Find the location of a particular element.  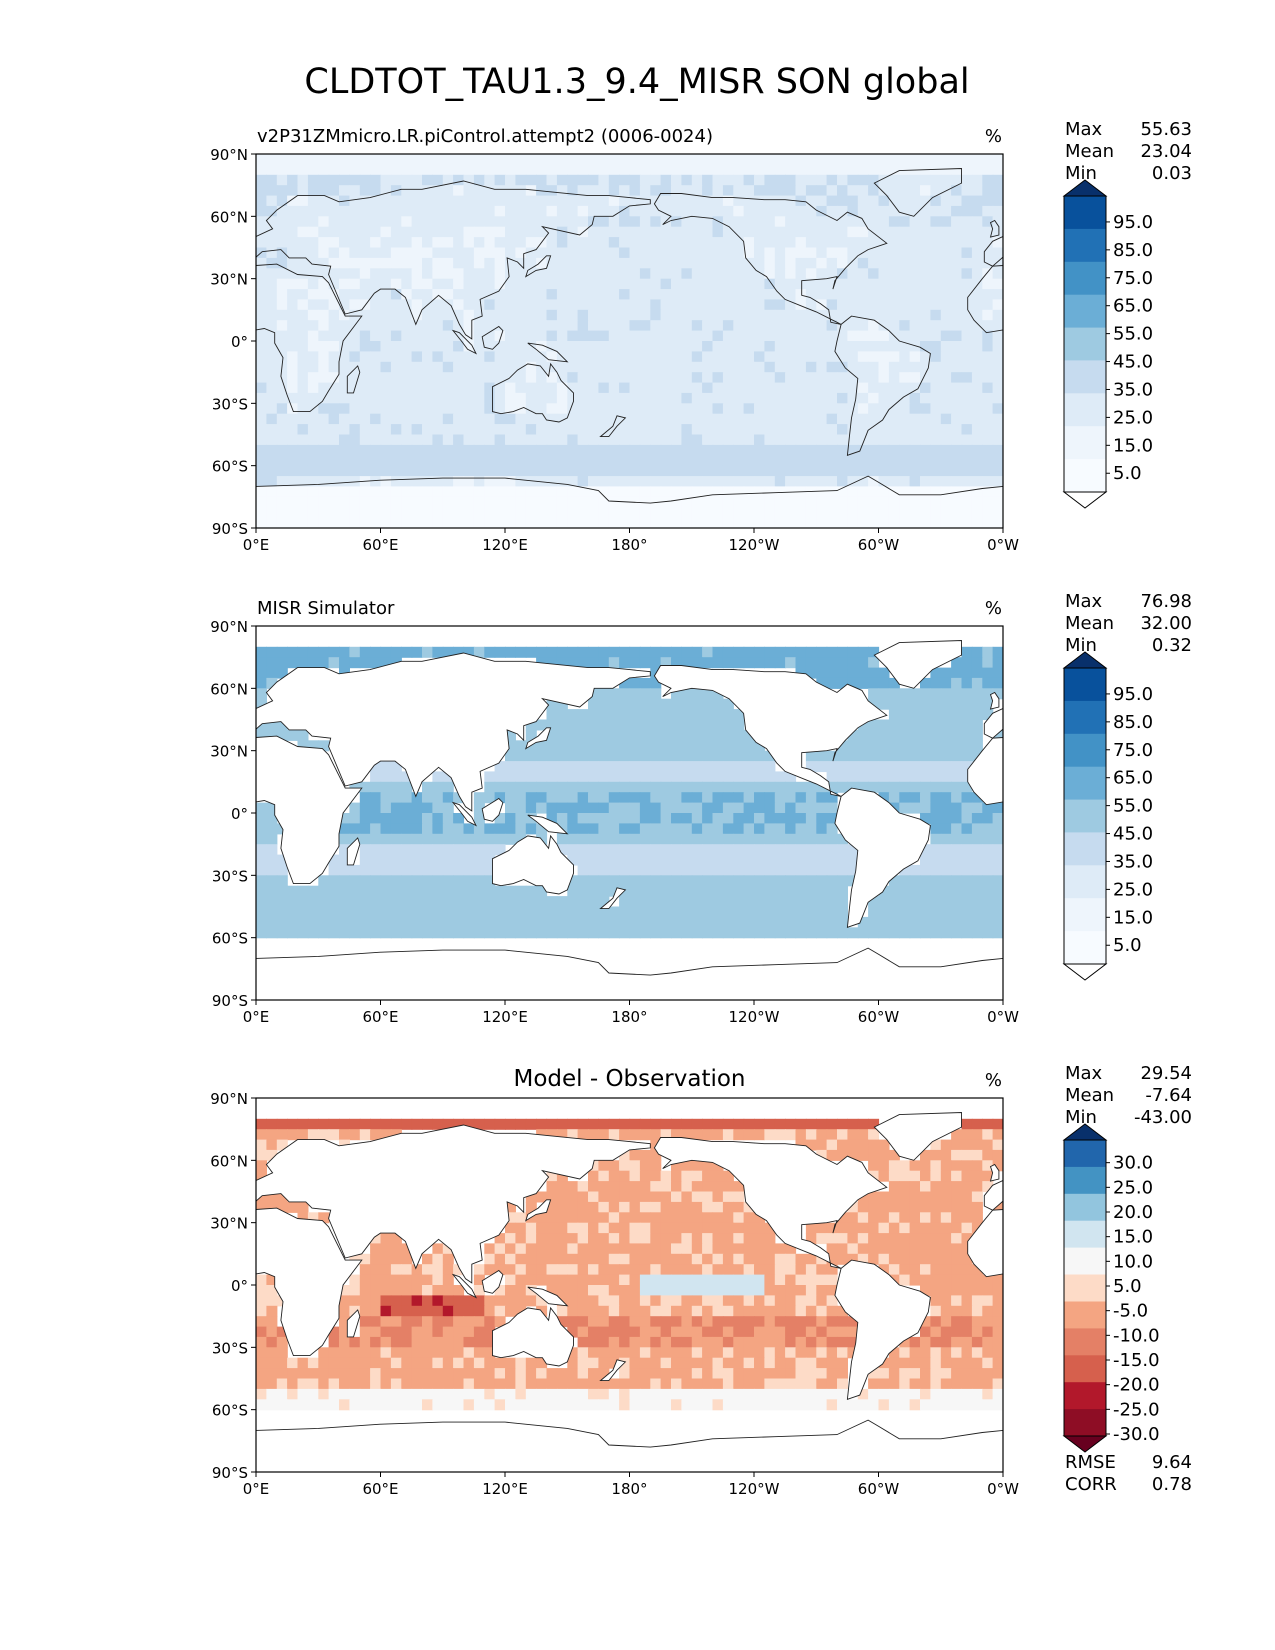

figure-title: CLDTOT_TAU1.3_9.4_MISR SON global is located at coordinates (636, 82).